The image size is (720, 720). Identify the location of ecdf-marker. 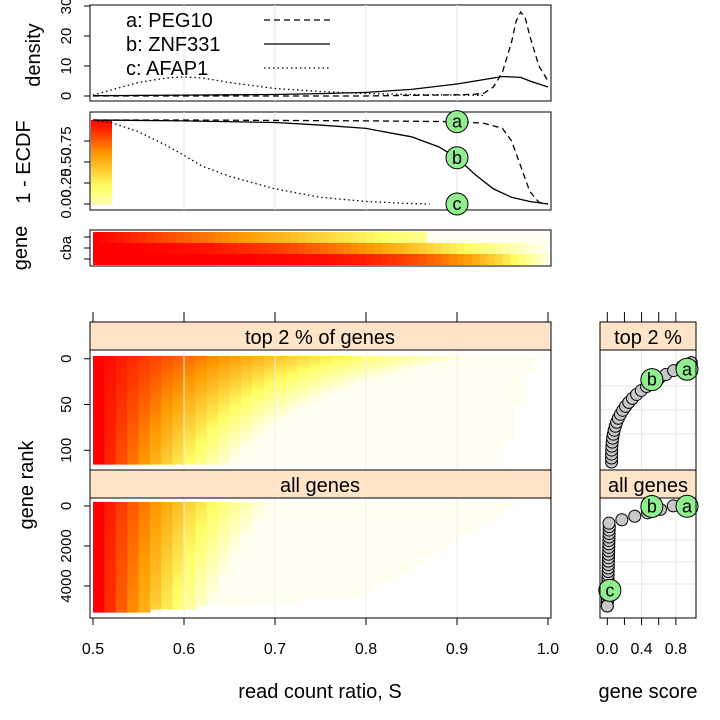
(457, 122).